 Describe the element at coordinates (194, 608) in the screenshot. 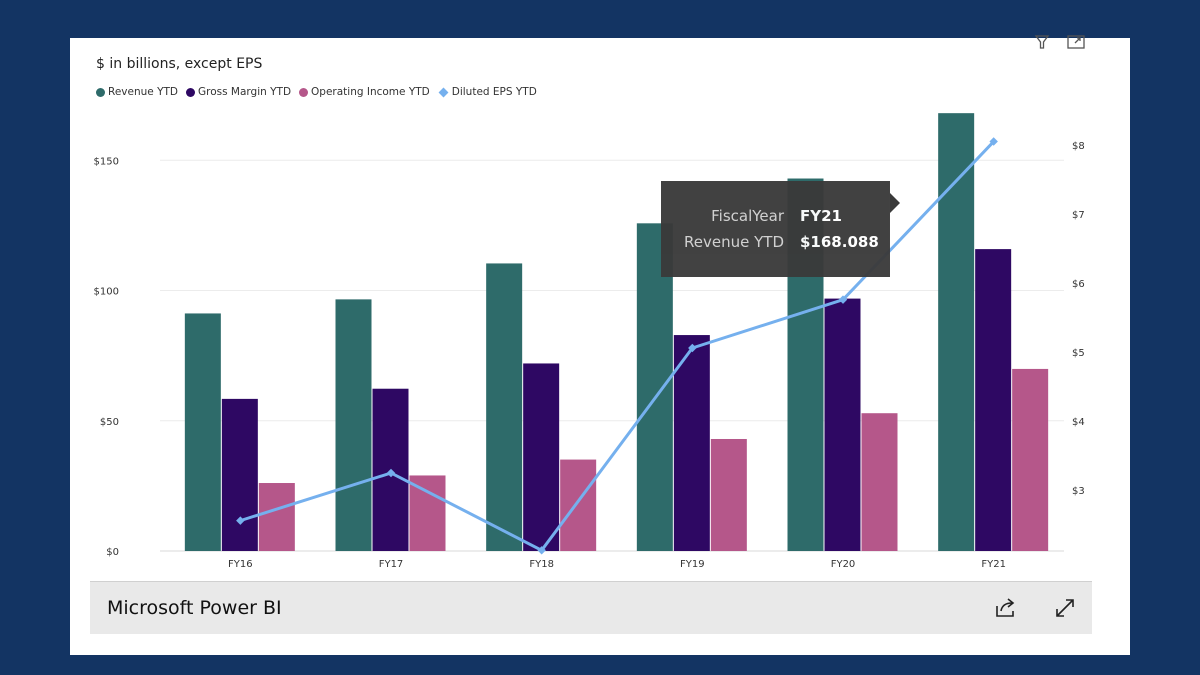

I see `brand-title: Microsoft Power BI` at that location.